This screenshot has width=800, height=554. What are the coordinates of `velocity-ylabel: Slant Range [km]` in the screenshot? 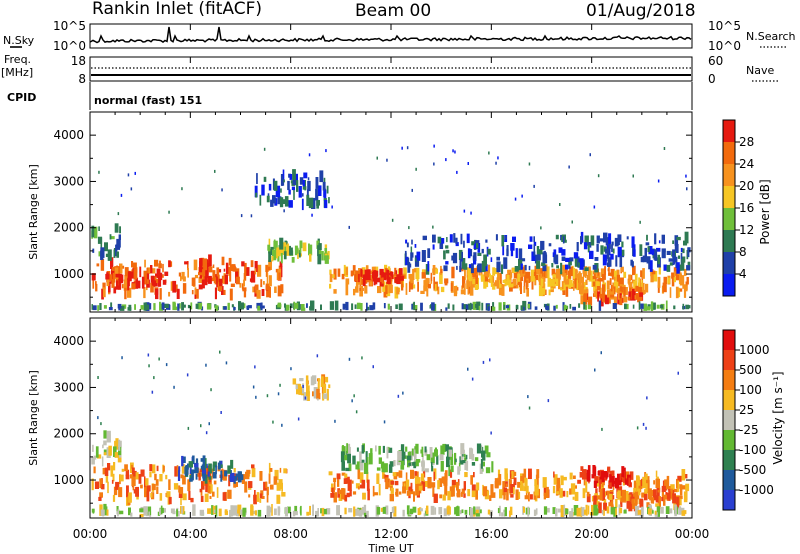 It's located at (33, 418).